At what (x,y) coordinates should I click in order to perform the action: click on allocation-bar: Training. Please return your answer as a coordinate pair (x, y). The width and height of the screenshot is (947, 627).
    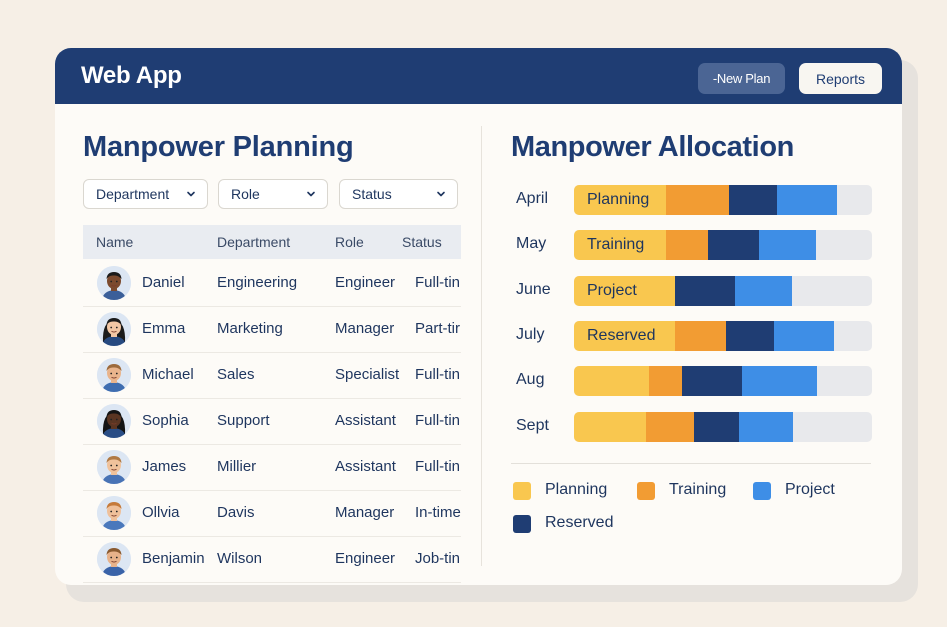
    Looking at the image, I should click on (723, 245).